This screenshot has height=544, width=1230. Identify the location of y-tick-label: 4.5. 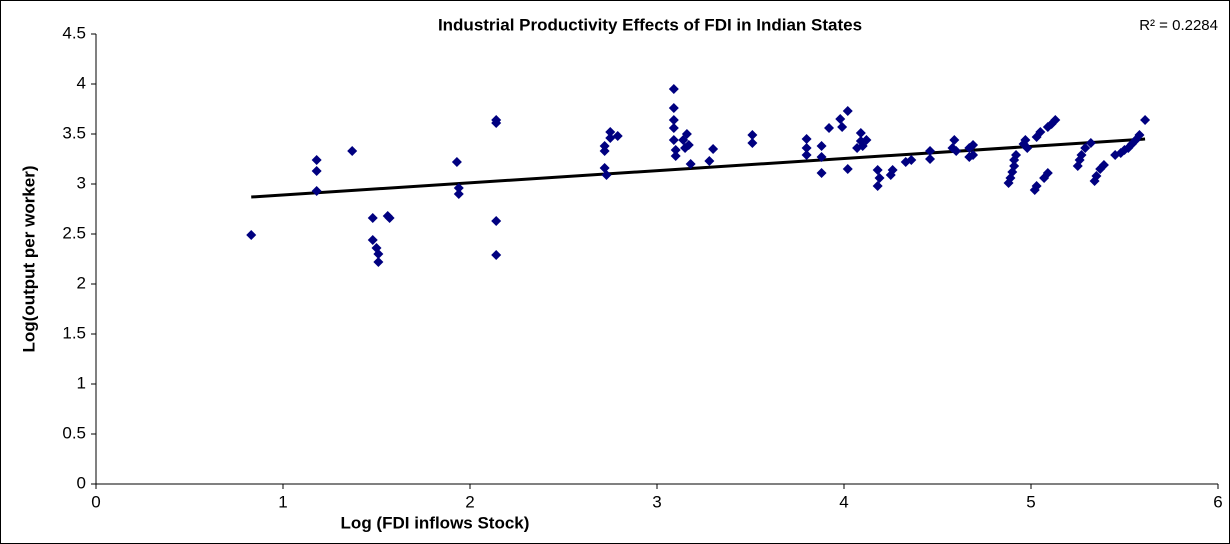
(74, 32).